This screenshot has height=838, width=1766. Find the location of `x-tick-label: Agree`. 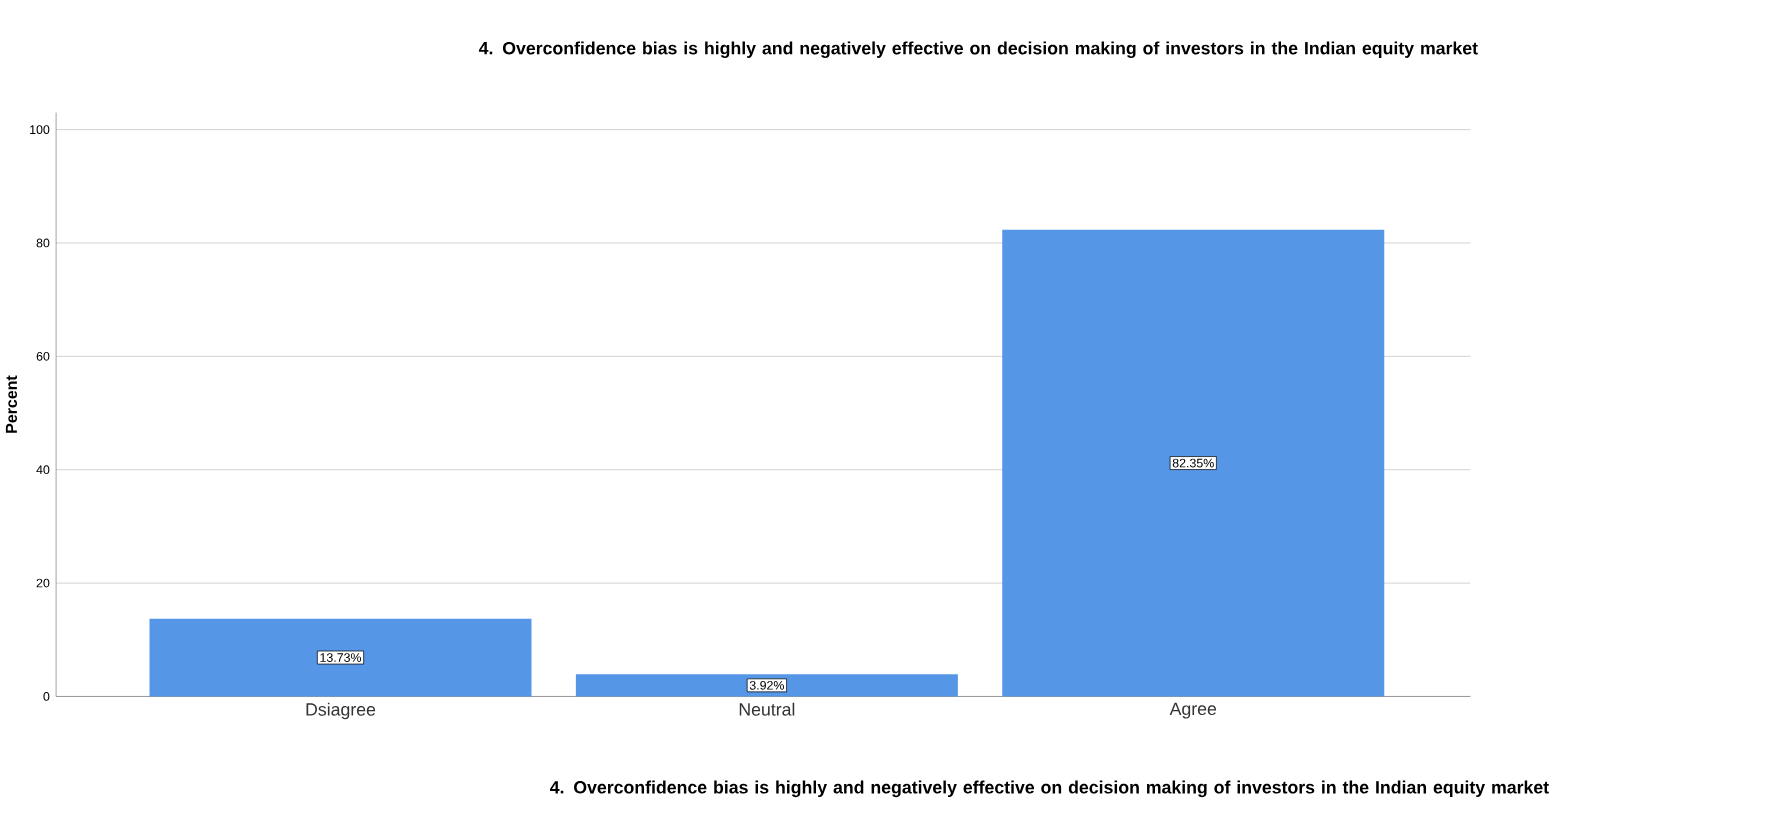

x-tick-label: Agree is located at coordinates (1193, 710).